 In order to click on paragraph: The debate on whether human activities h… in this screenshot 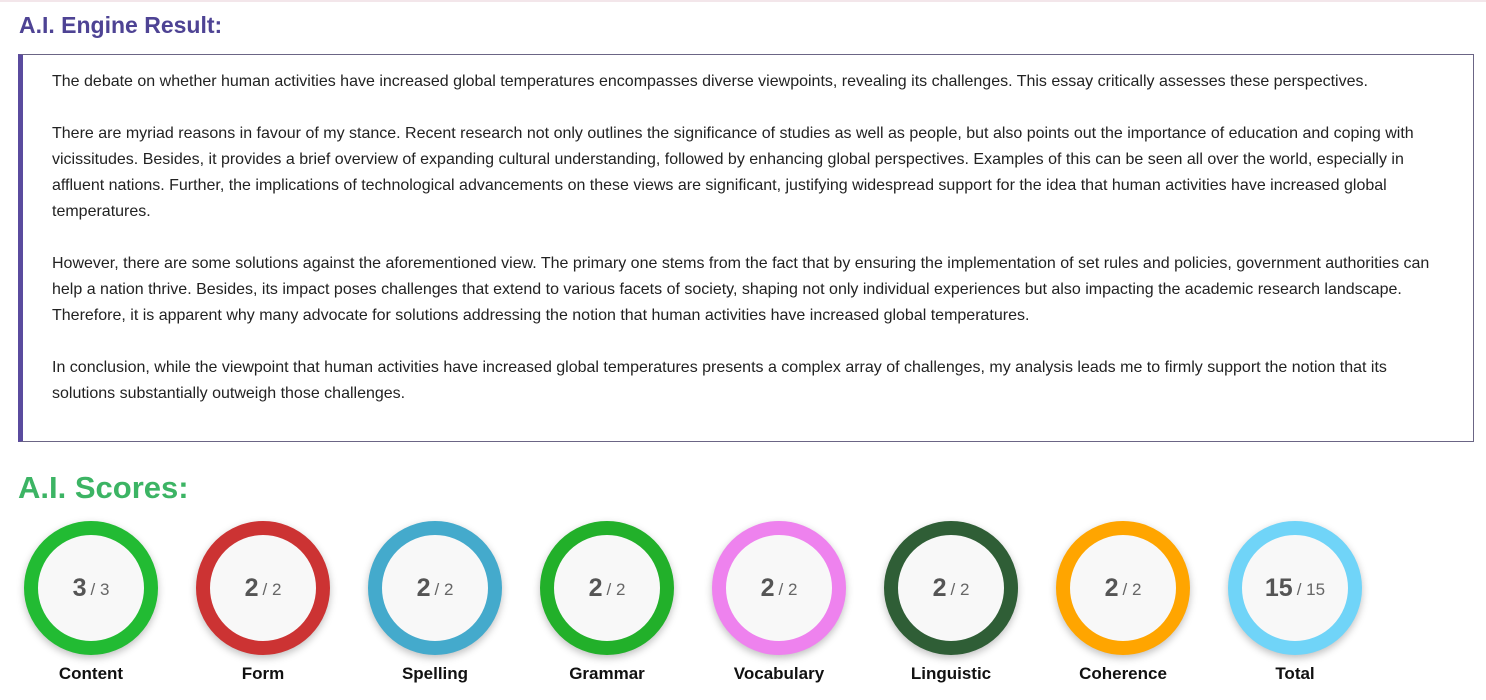, I will do `click(710, 81)`.